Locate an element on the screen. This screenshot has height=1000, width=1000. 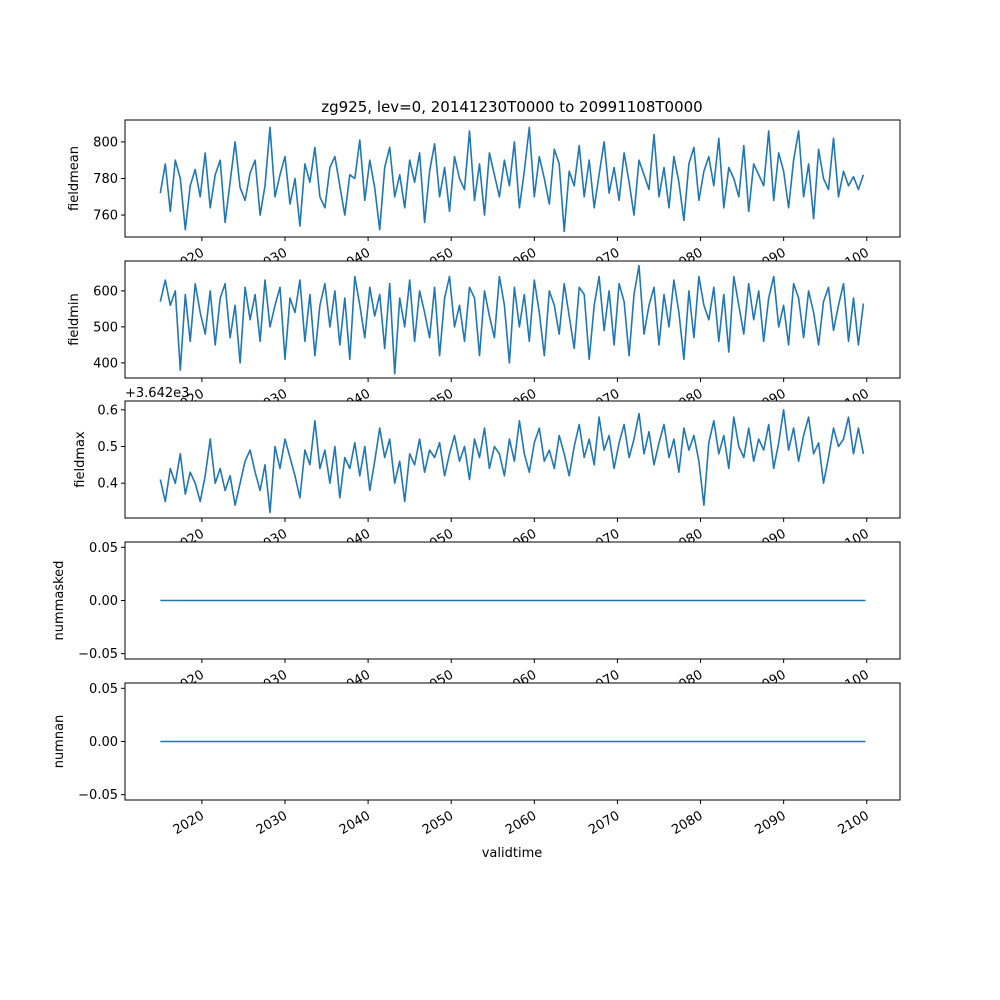
series-line-fieldmin is located at coordinates (512, 319).